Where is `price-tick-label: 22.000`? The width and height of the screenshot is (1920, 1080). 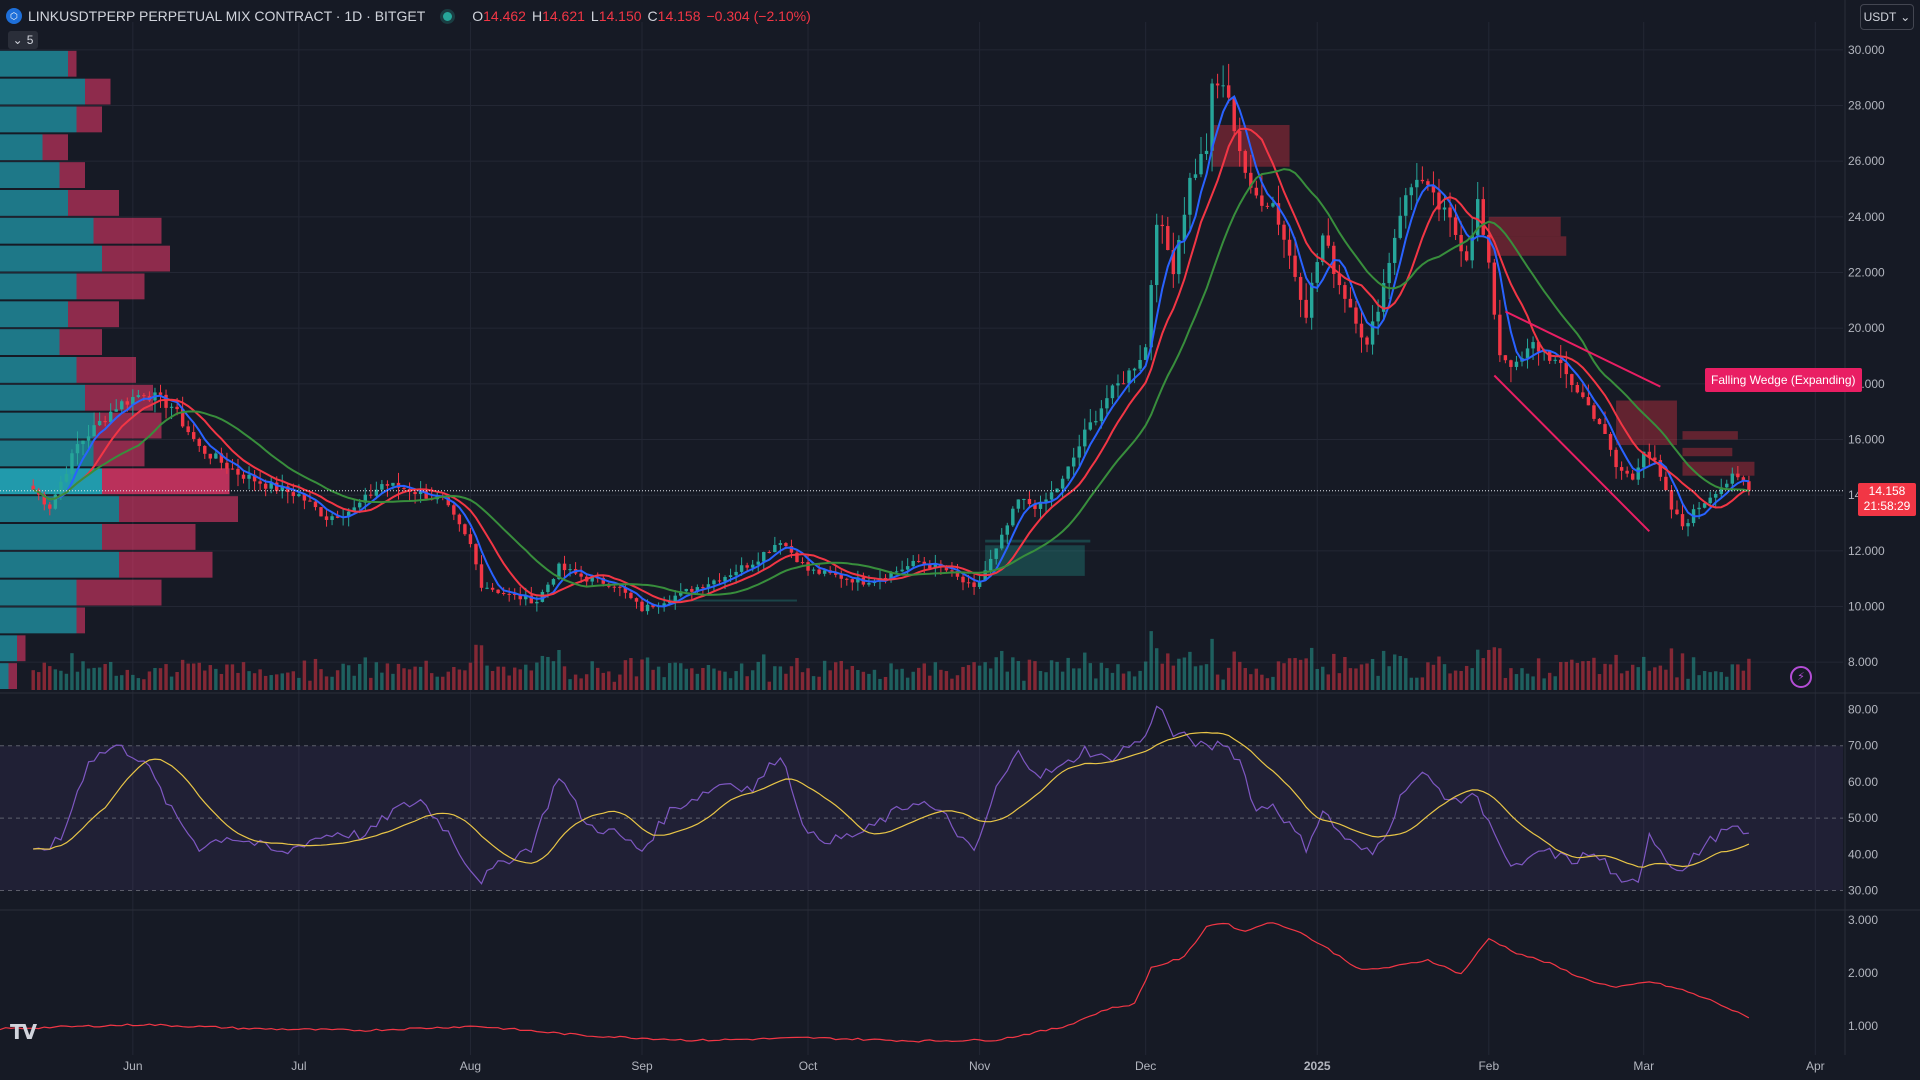
price-tick-label: 22.000 is located at coordinates (1866, 273).